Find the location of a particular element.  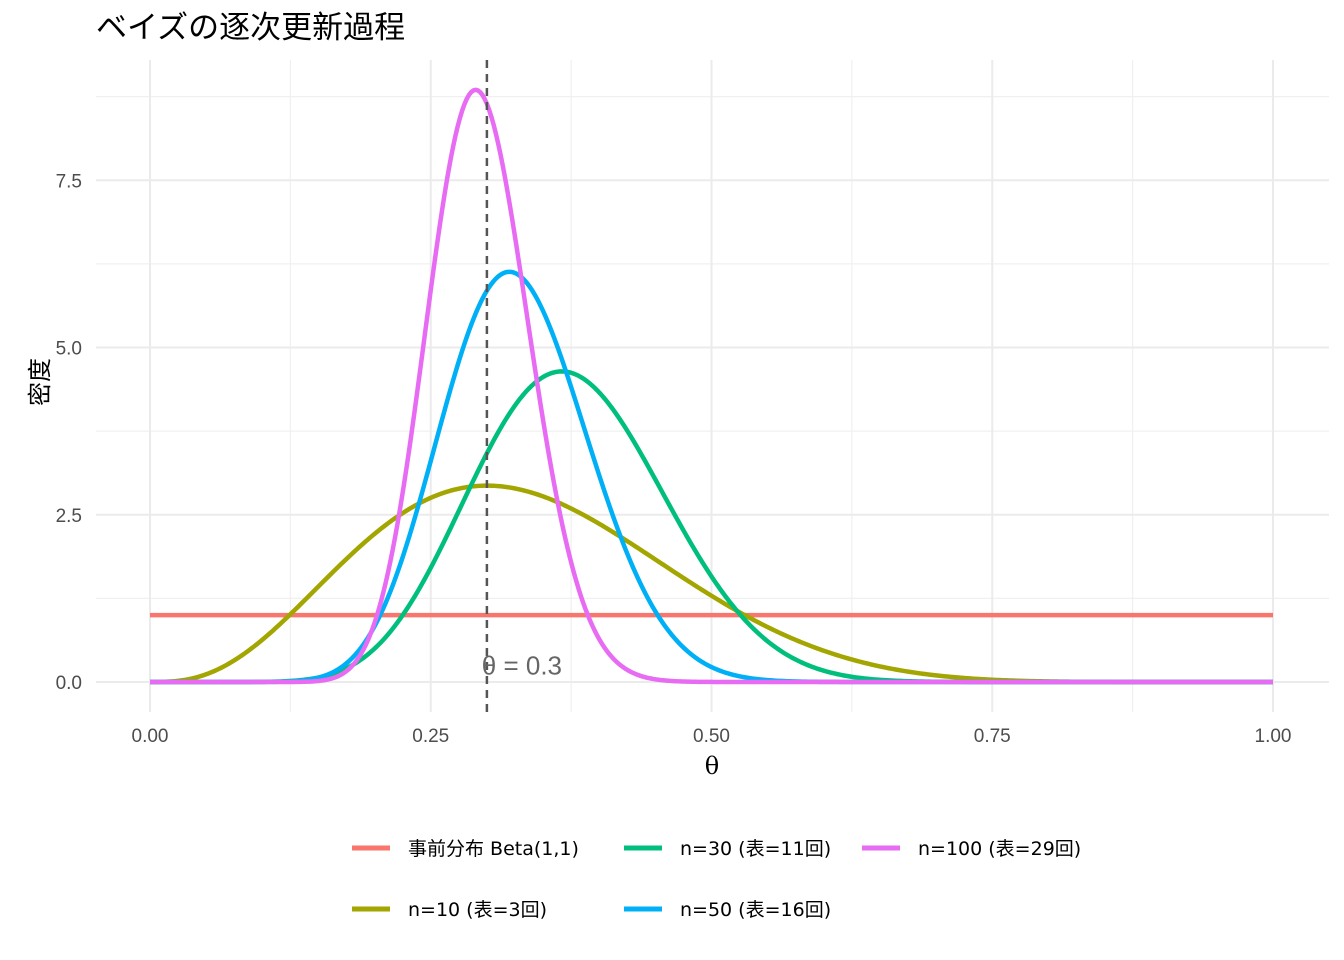

x-tick-label: 0.00 is located at coordinates (150, 736).